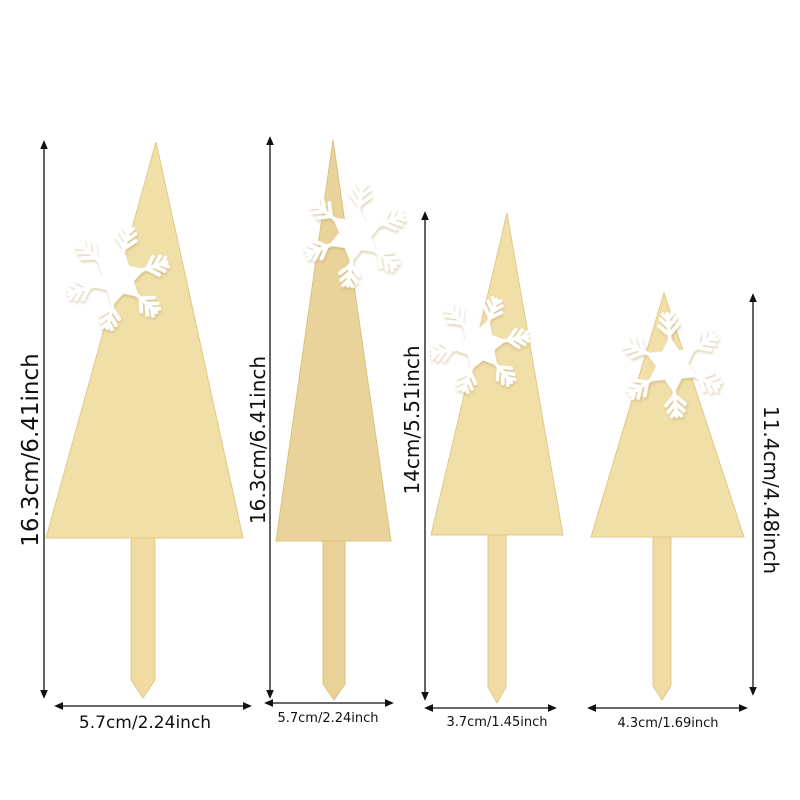  Describe the element at coordinates (145, 723) in the screenshot. I see `width-label-1: 5.7cm/2.24inch` at that location.